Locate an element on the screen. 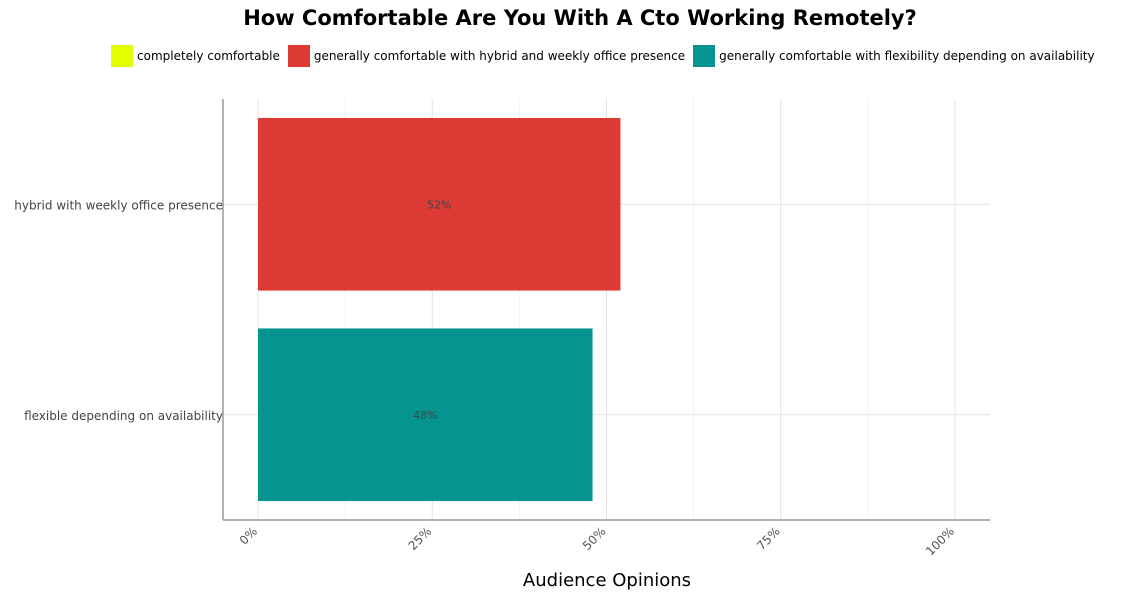 This screenshot has width=1125, height=600. legend-item: completely comfortable is located at coordinates (195, 56).